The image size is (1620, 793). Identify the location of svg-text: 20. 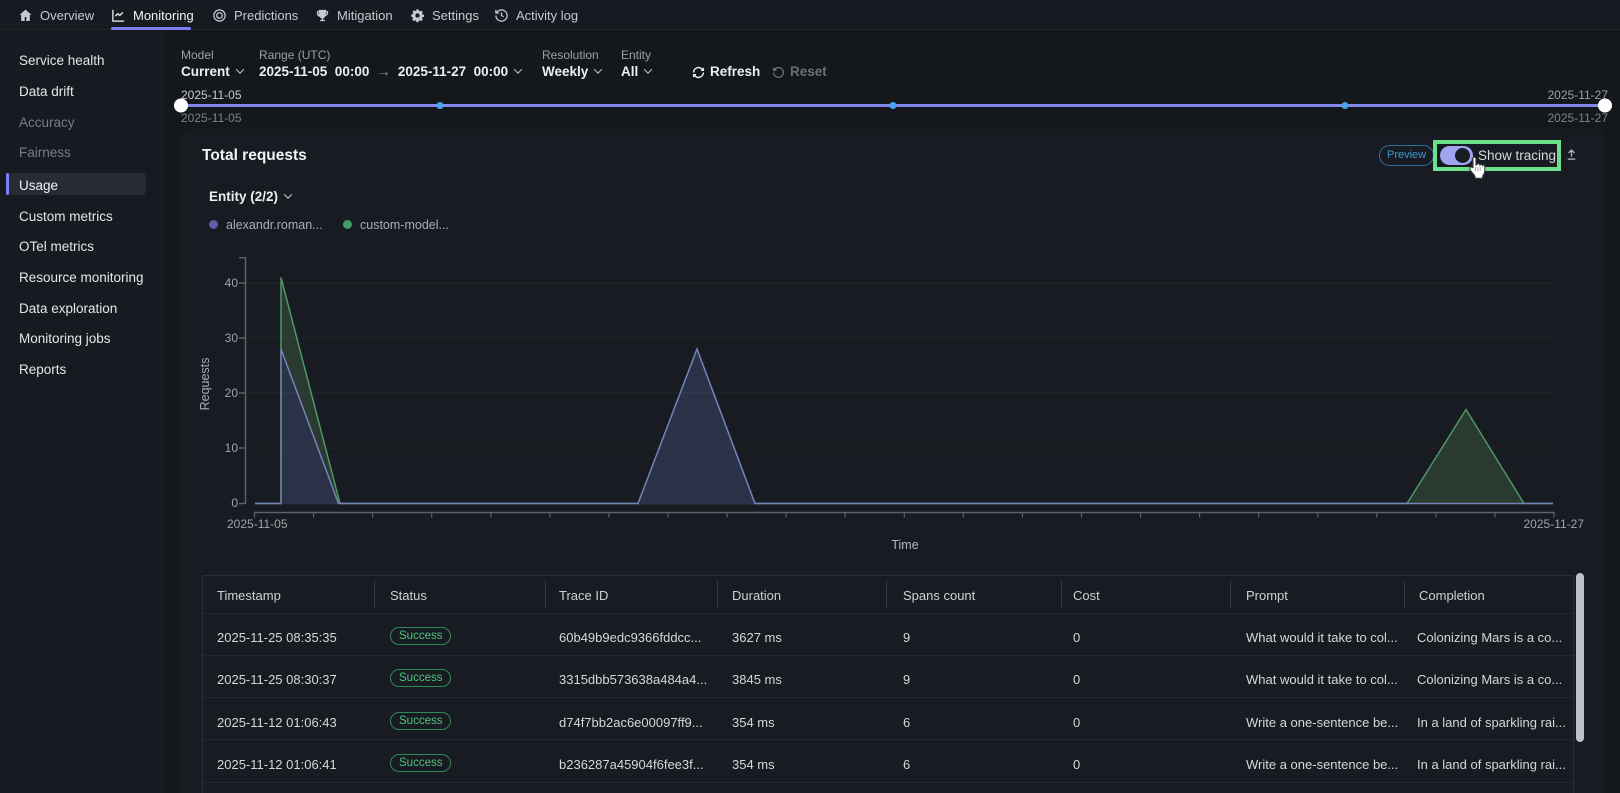
(232, 393).